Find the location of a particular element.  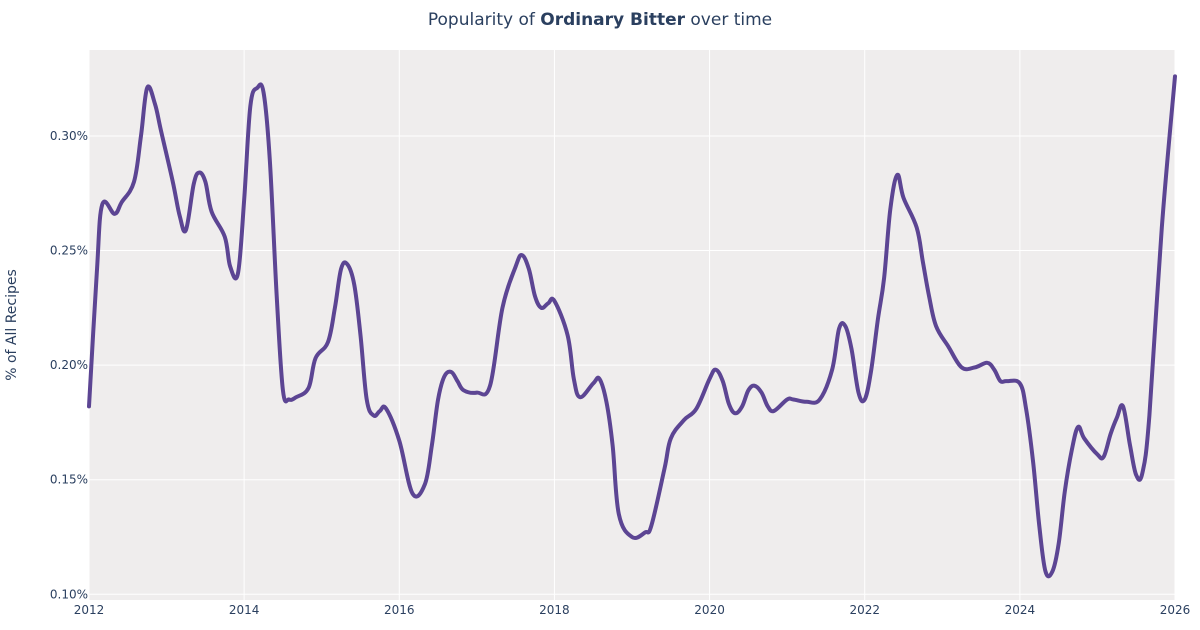

y-tick-label: 0.20% is located at coordinates (69, 365).